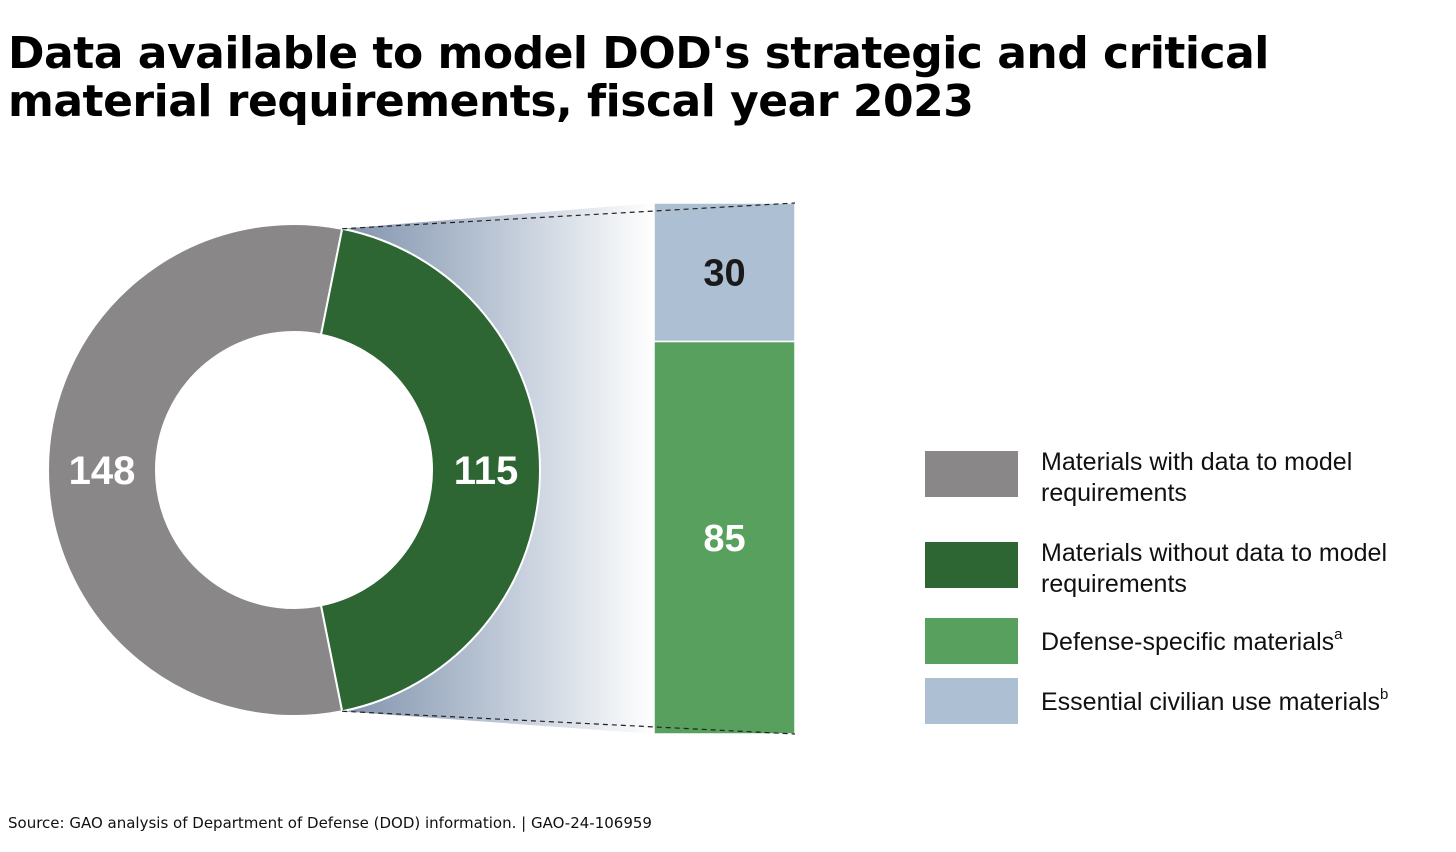  I want to click on legend-footnote-marker: a, so click(1338, 634).